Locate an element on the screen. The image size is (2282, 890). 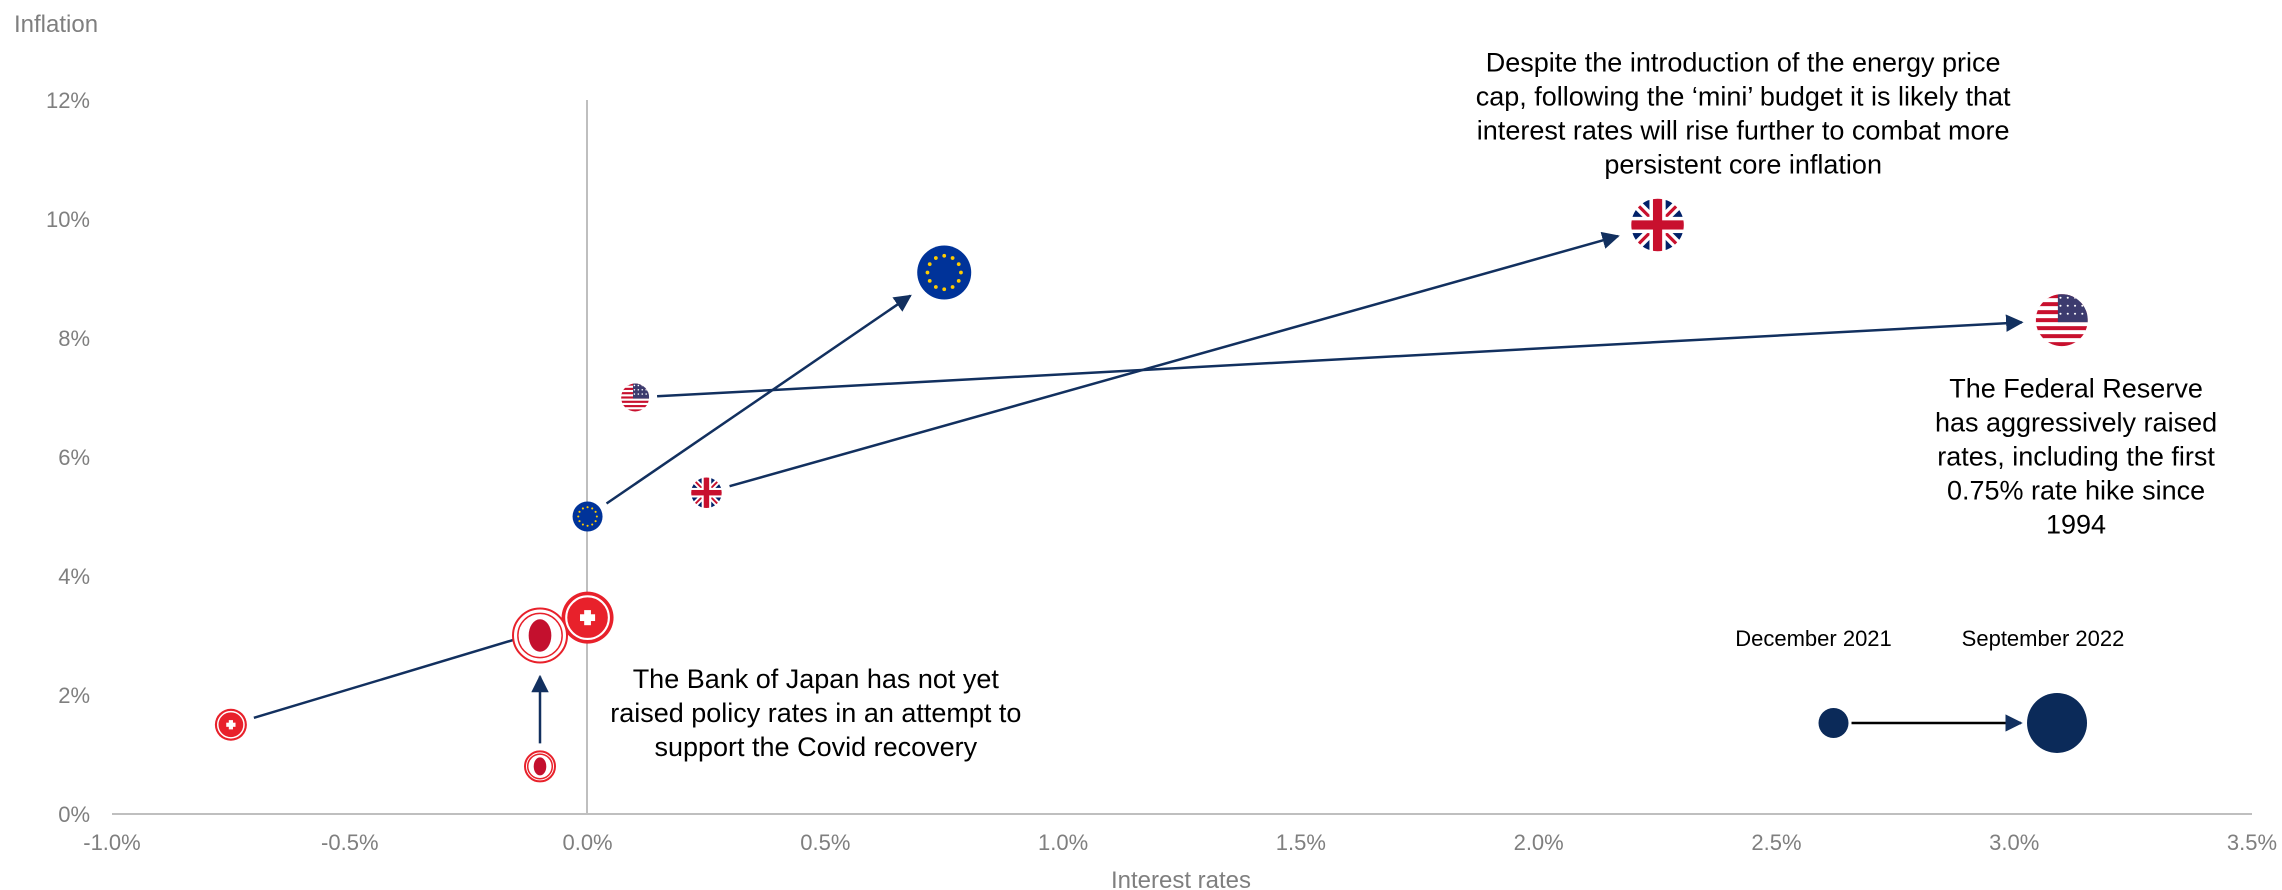
legend-start-marker is located at coordinates (1833, 722).